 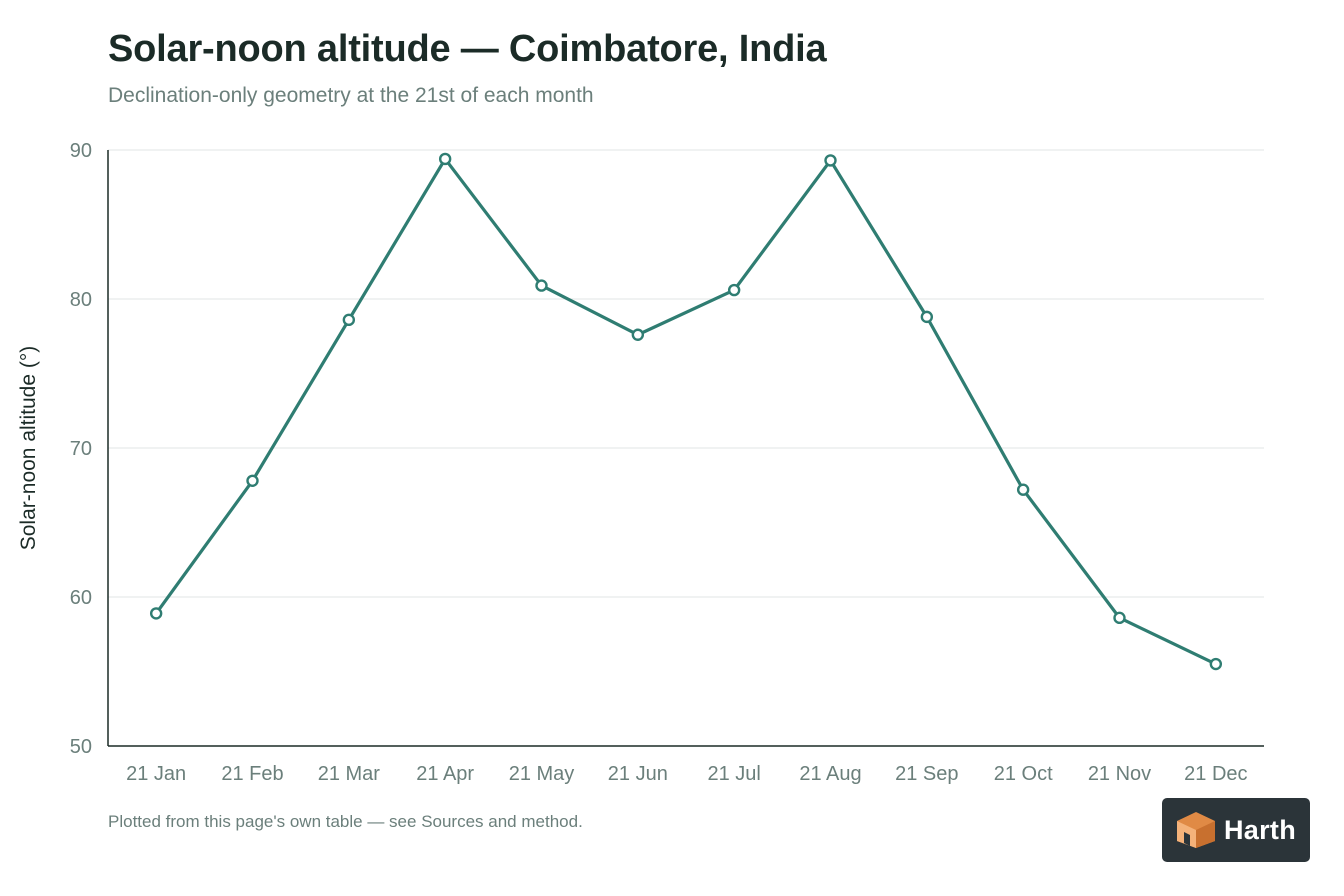 What do you see at coordinates (734, 290) in the screenshot?
I see `data-point-21-jul` at bounding box center [734, 290].